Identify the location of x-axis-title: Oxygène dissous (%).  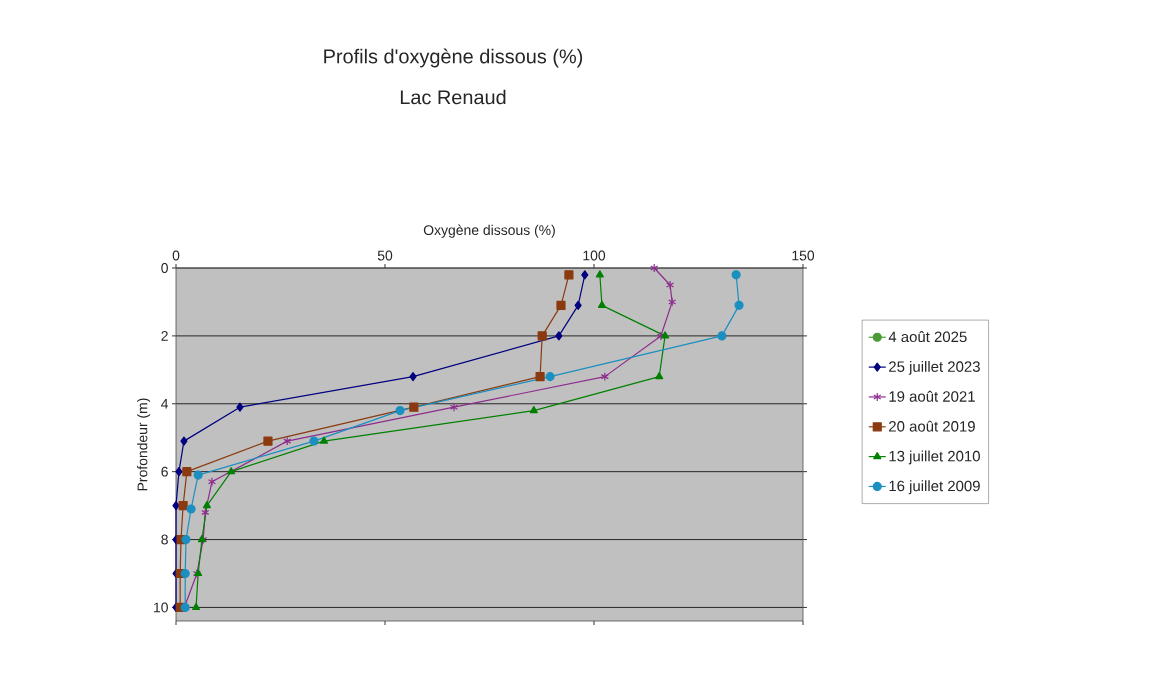
(489, 231).